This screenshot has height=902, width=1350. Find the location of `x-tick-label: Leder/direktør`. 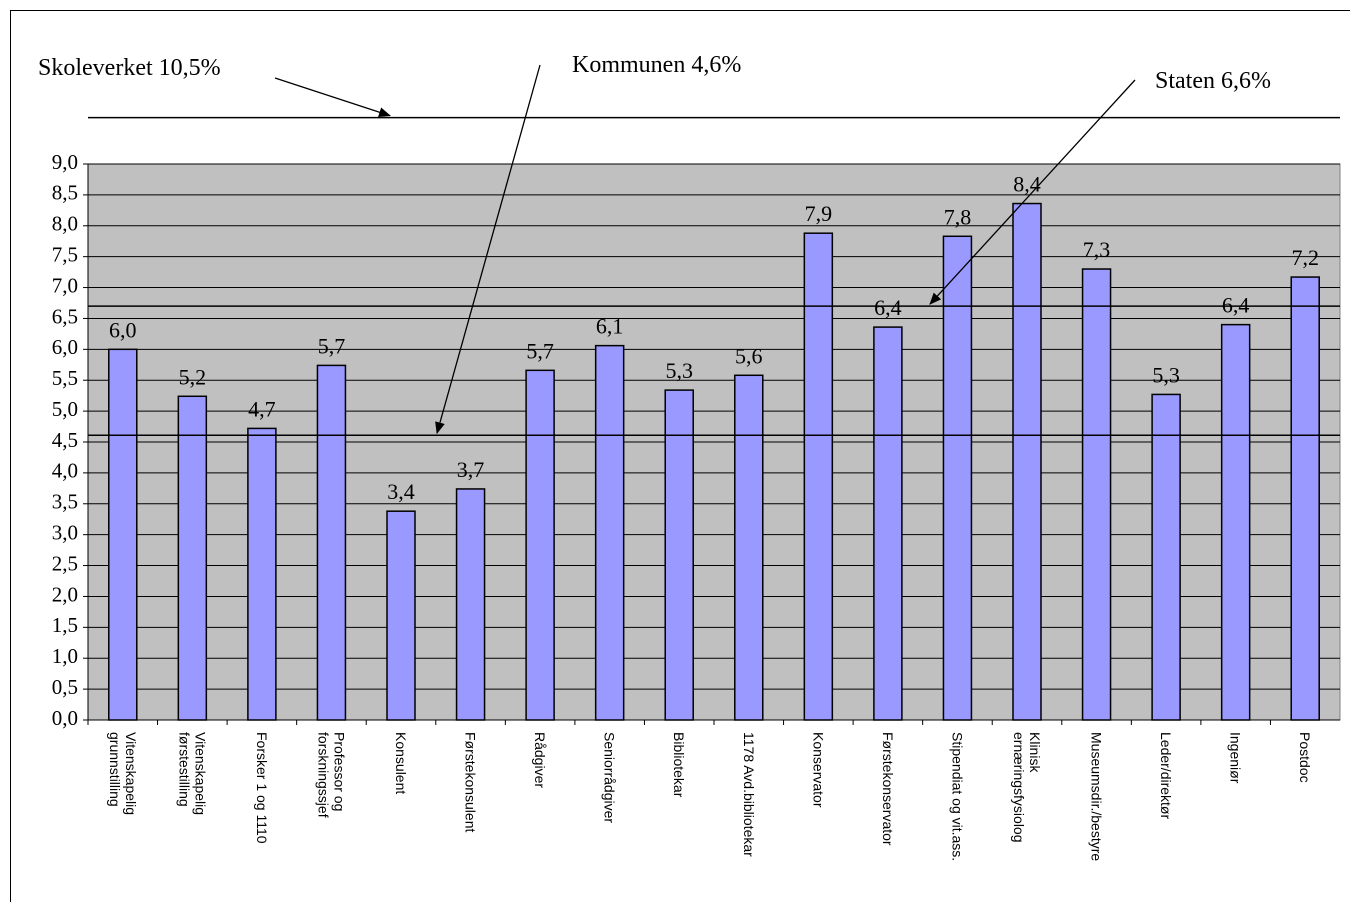

x-tick-label: Leder/direktør is located at coordinates (1166, 775).